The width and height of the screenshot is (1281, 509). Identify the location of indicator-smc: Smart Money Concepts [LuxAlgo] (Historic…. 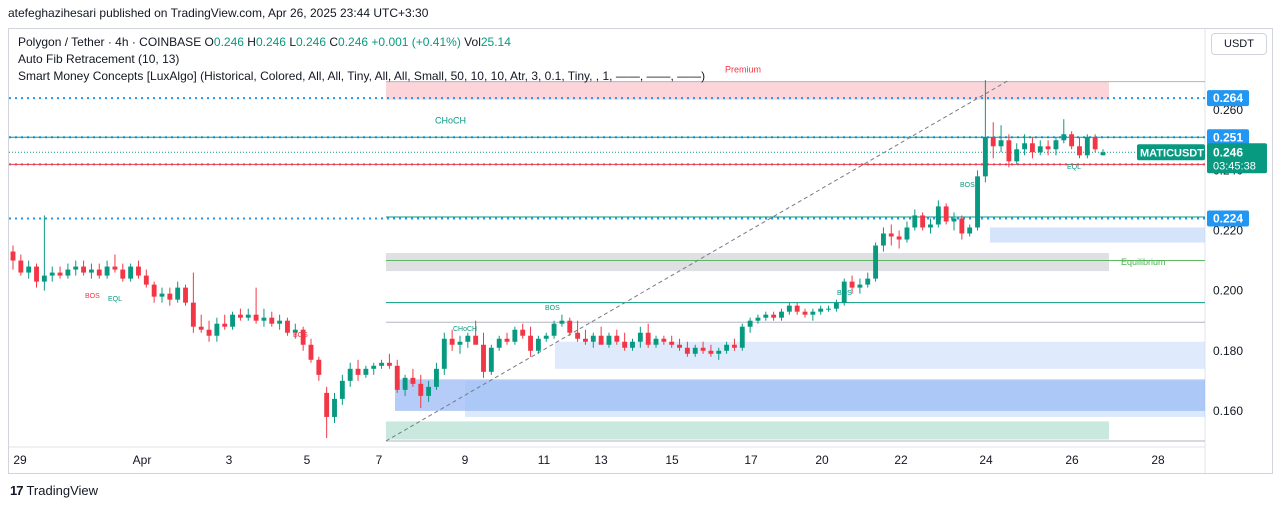
(362, 76).